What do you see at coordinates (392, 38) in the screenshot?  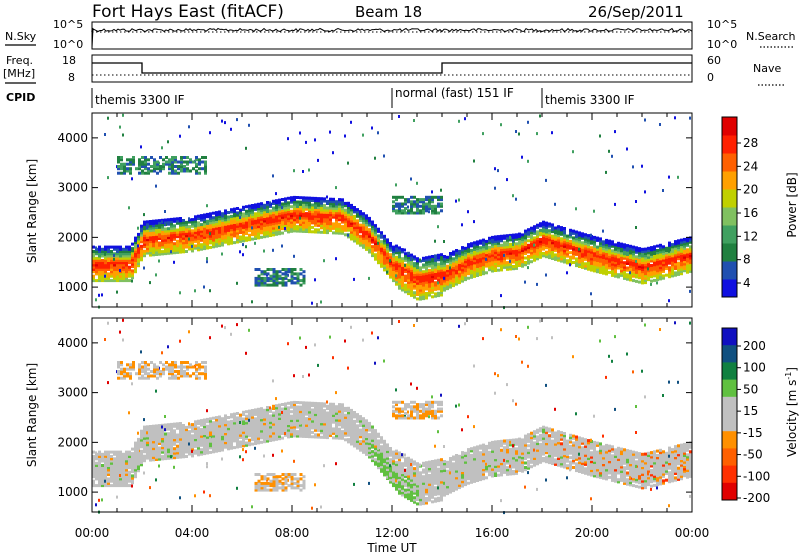 I see `noise-sky-line` at bounding box center [392, 38].